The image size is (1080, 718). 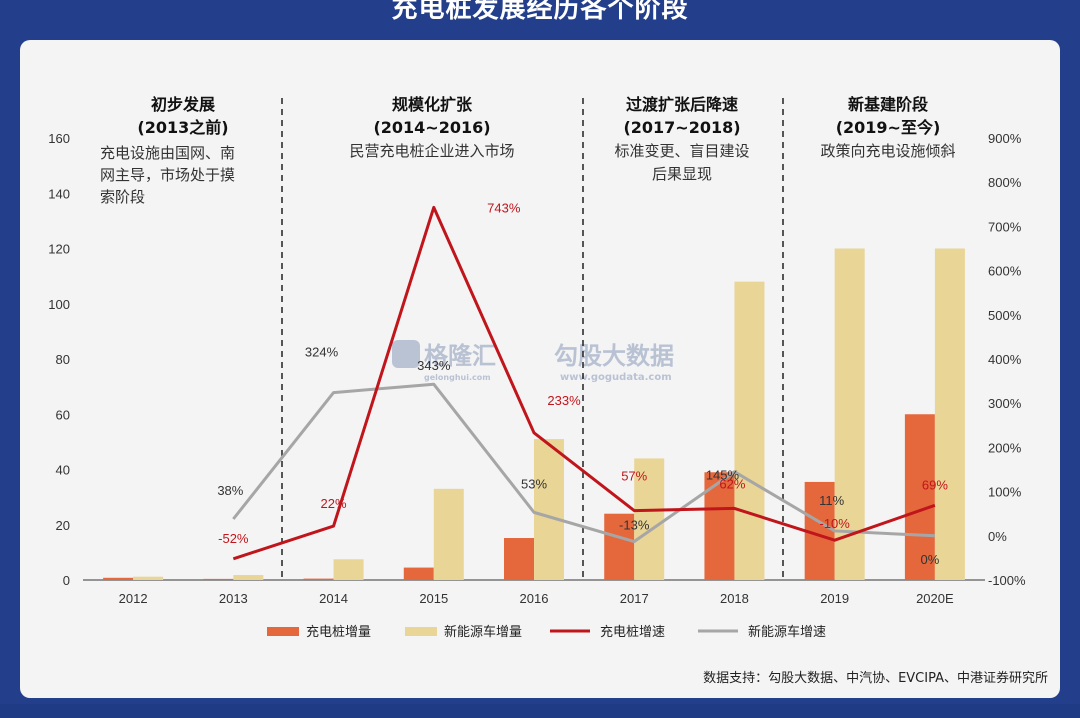 What do you see at coordinates (431, 151) in the screenshot?
I see `stage-desc: 民营充电桩企业进入市场` at bounding box center [431, 151].